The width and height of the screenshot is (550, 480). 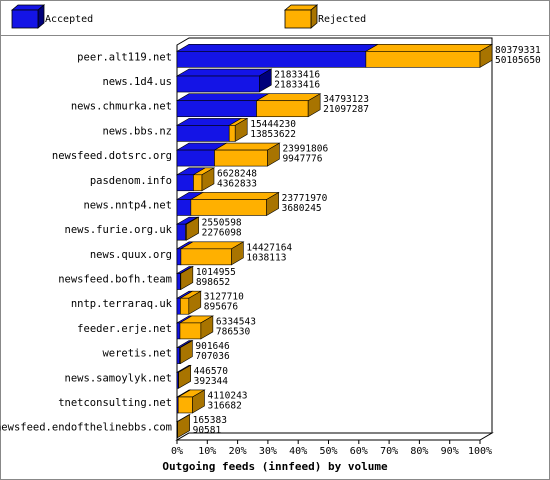 What do you see at coordinates (86, 428) in the screenshot?
I see `category-label: newsfeed.endofthelinebbs.com` at bounding box center [86, 428].